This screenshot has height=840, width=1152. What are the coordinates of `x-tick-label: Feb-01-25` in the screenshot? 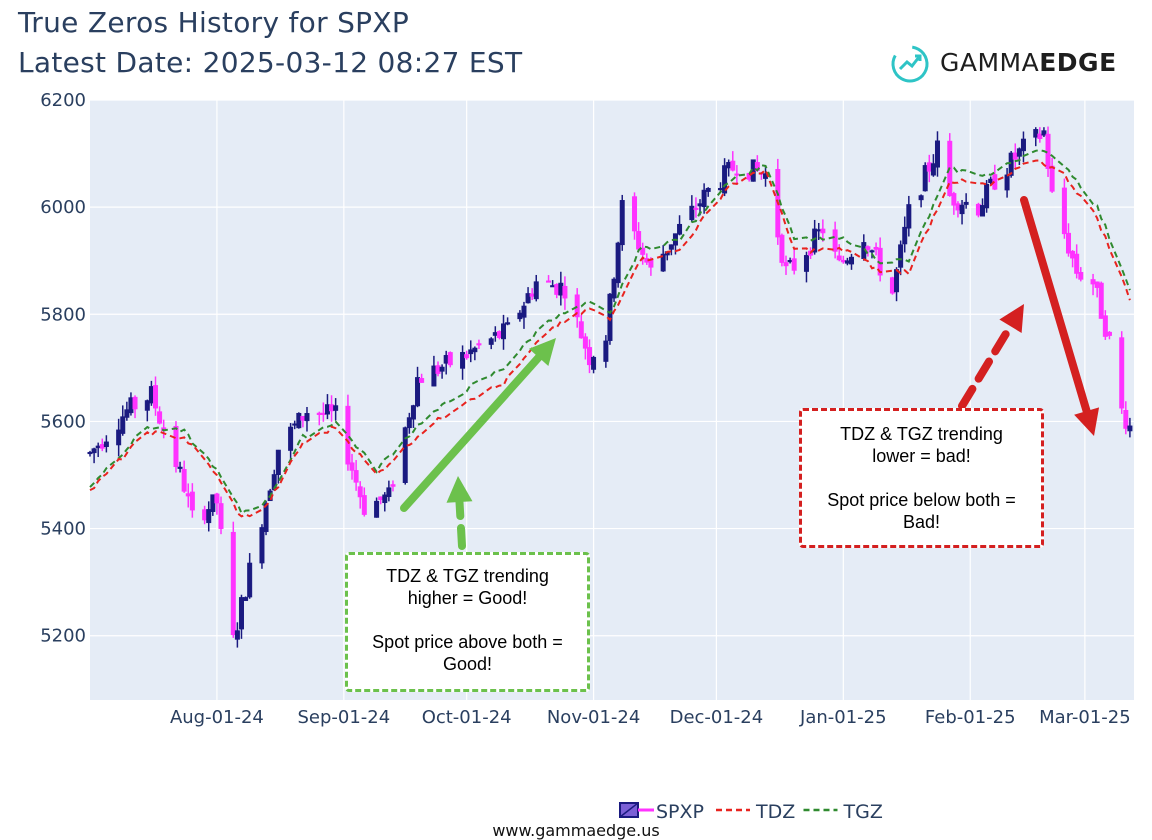 It's located at (970, 717).